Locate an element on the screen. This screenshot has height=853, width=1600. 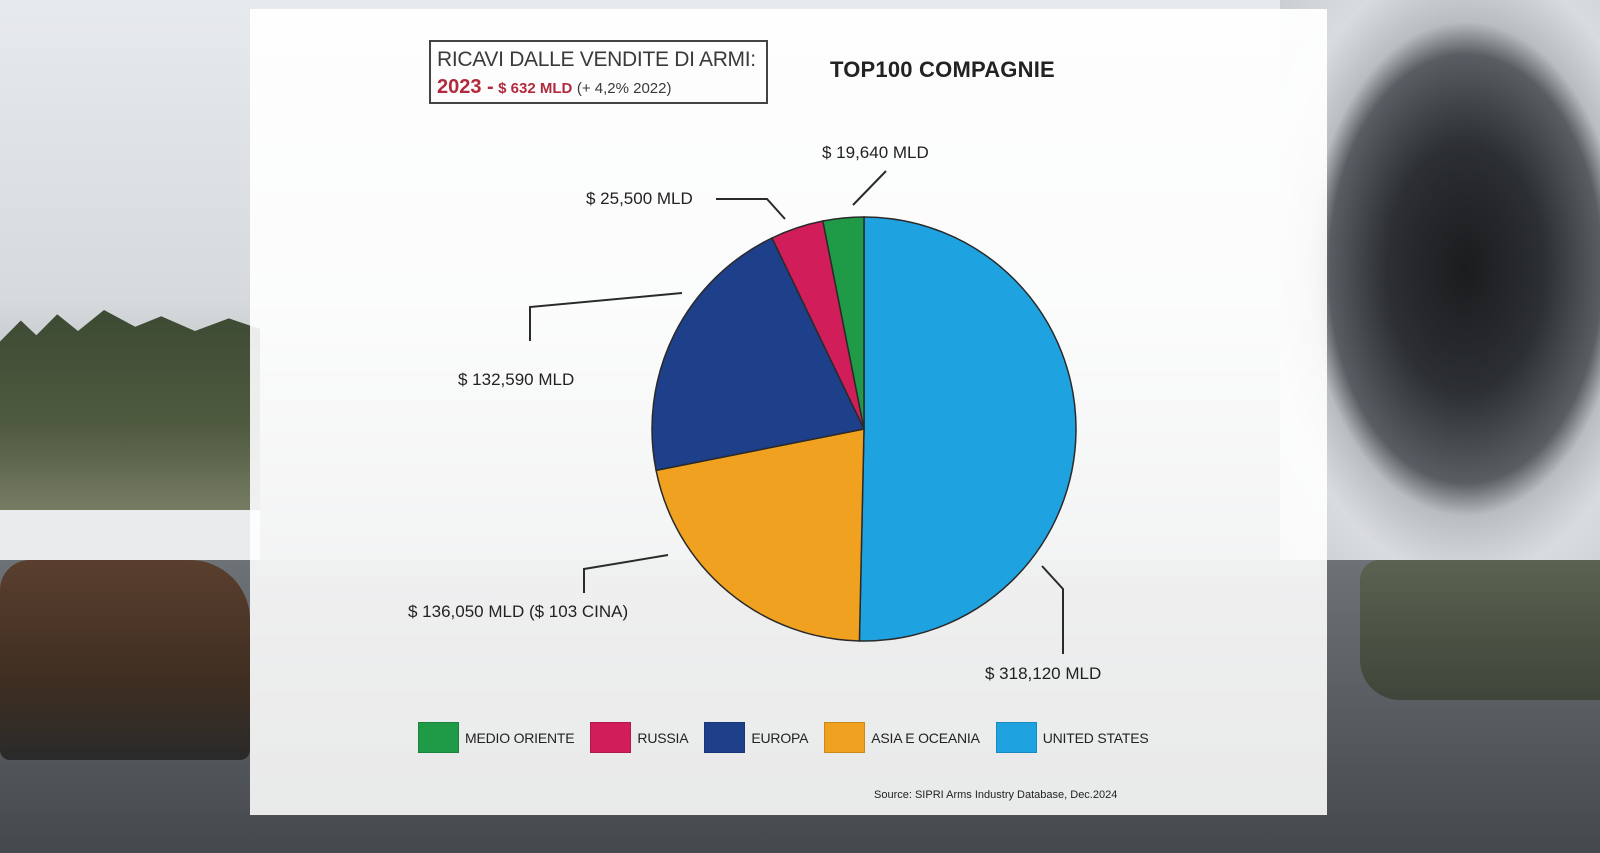
headline-change: (+ 4,2% 2022) is located at coordinates (624, 88).